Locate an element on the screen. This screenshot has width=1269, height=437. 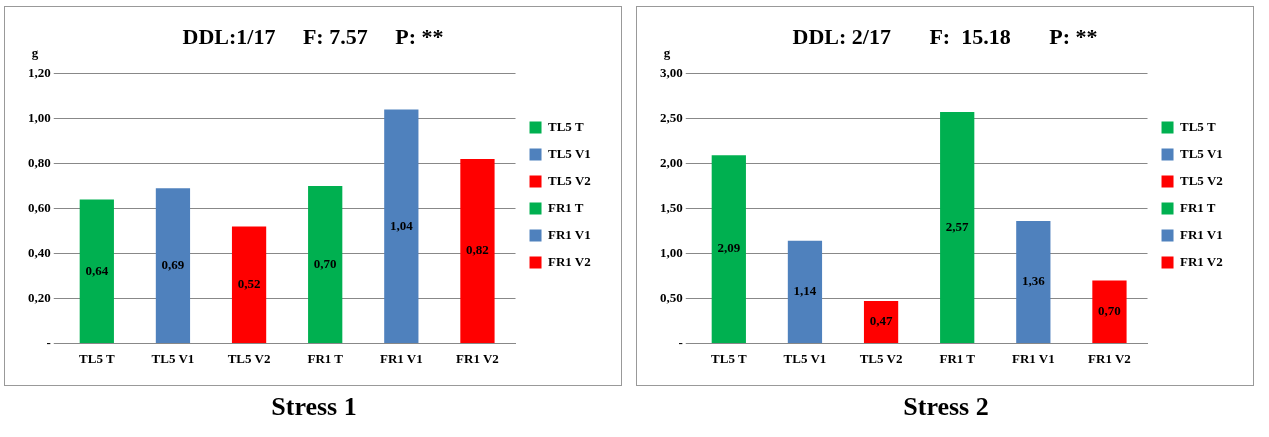
data-label: 0,47 is located at coordinates (881, 321).